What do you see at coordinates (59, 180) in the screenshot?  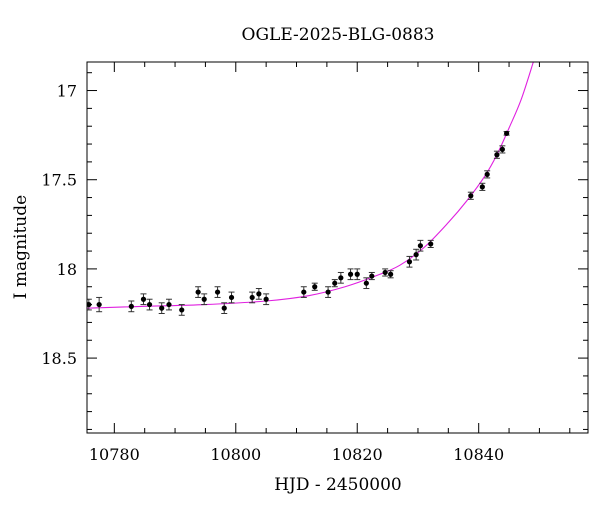 I see `y-tick-label: 17.5` at bounding box center [59, 180].